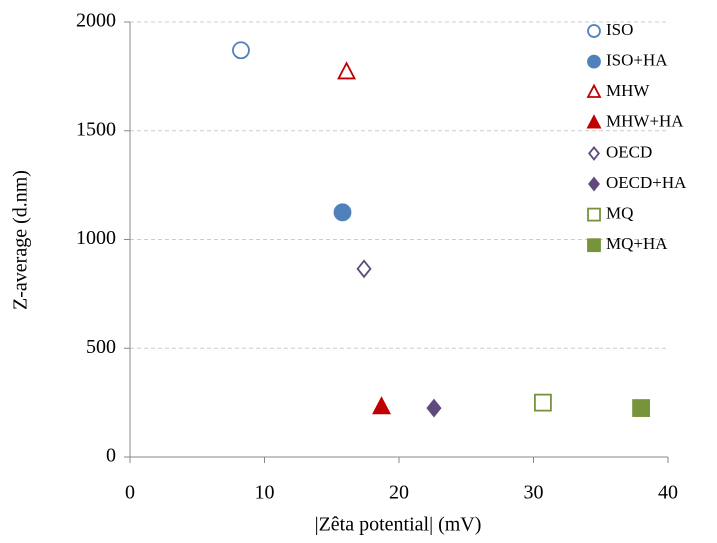 This screenshot has height=543, width=717. Describe the element at coordinates (619, 29) in the screenshot. I see `legend-label: ISO` at that location.